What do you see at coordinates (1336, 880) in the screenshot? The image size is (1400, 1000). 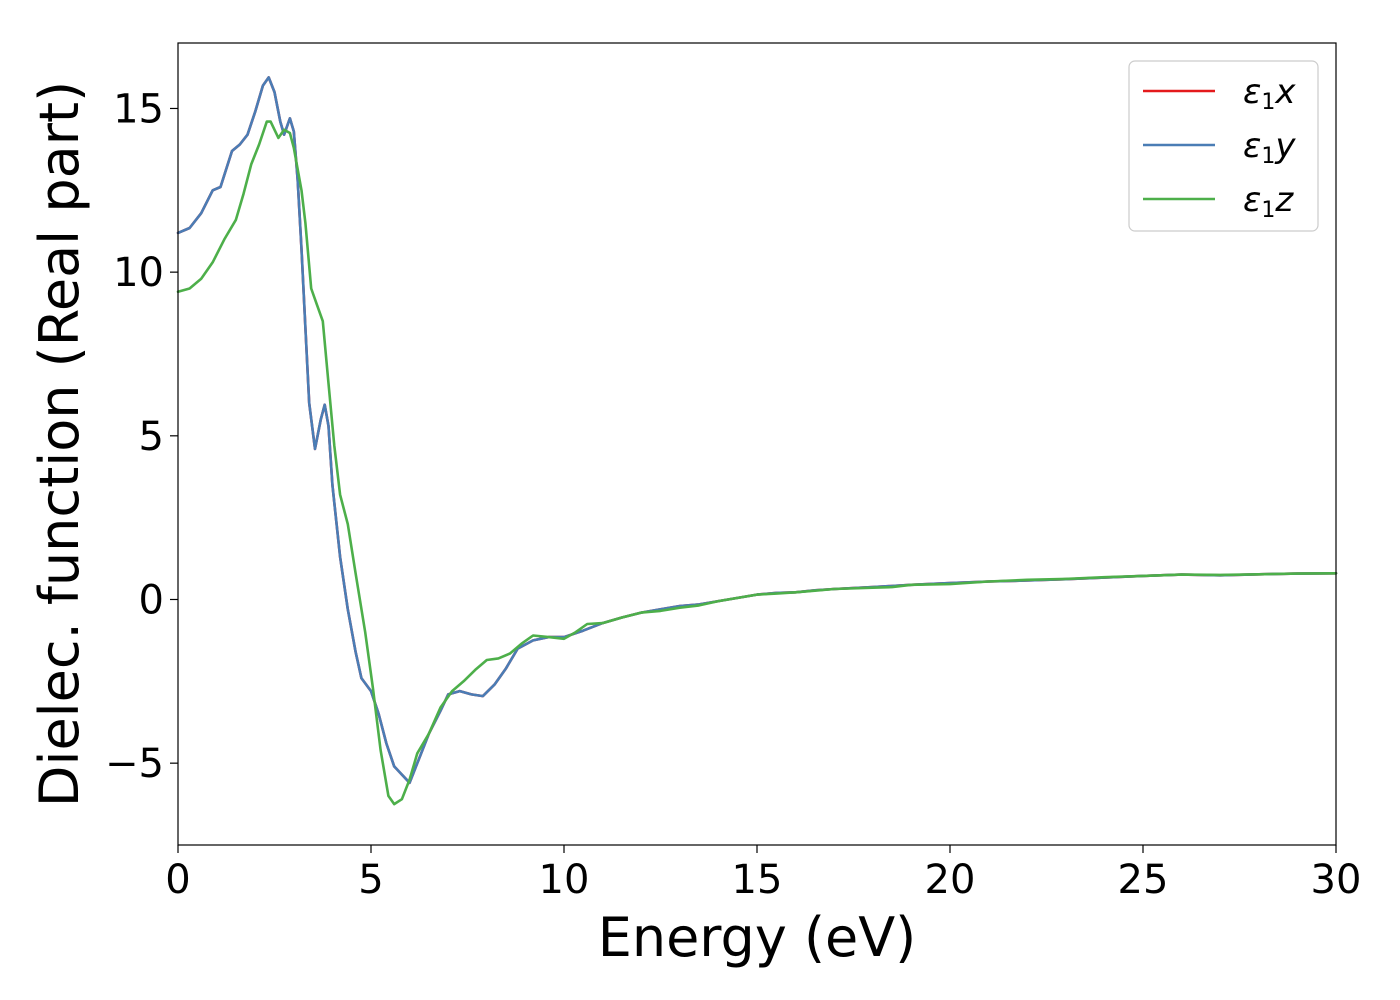 I see `x-tick-label: 30` at bounding box center [1336, 880].